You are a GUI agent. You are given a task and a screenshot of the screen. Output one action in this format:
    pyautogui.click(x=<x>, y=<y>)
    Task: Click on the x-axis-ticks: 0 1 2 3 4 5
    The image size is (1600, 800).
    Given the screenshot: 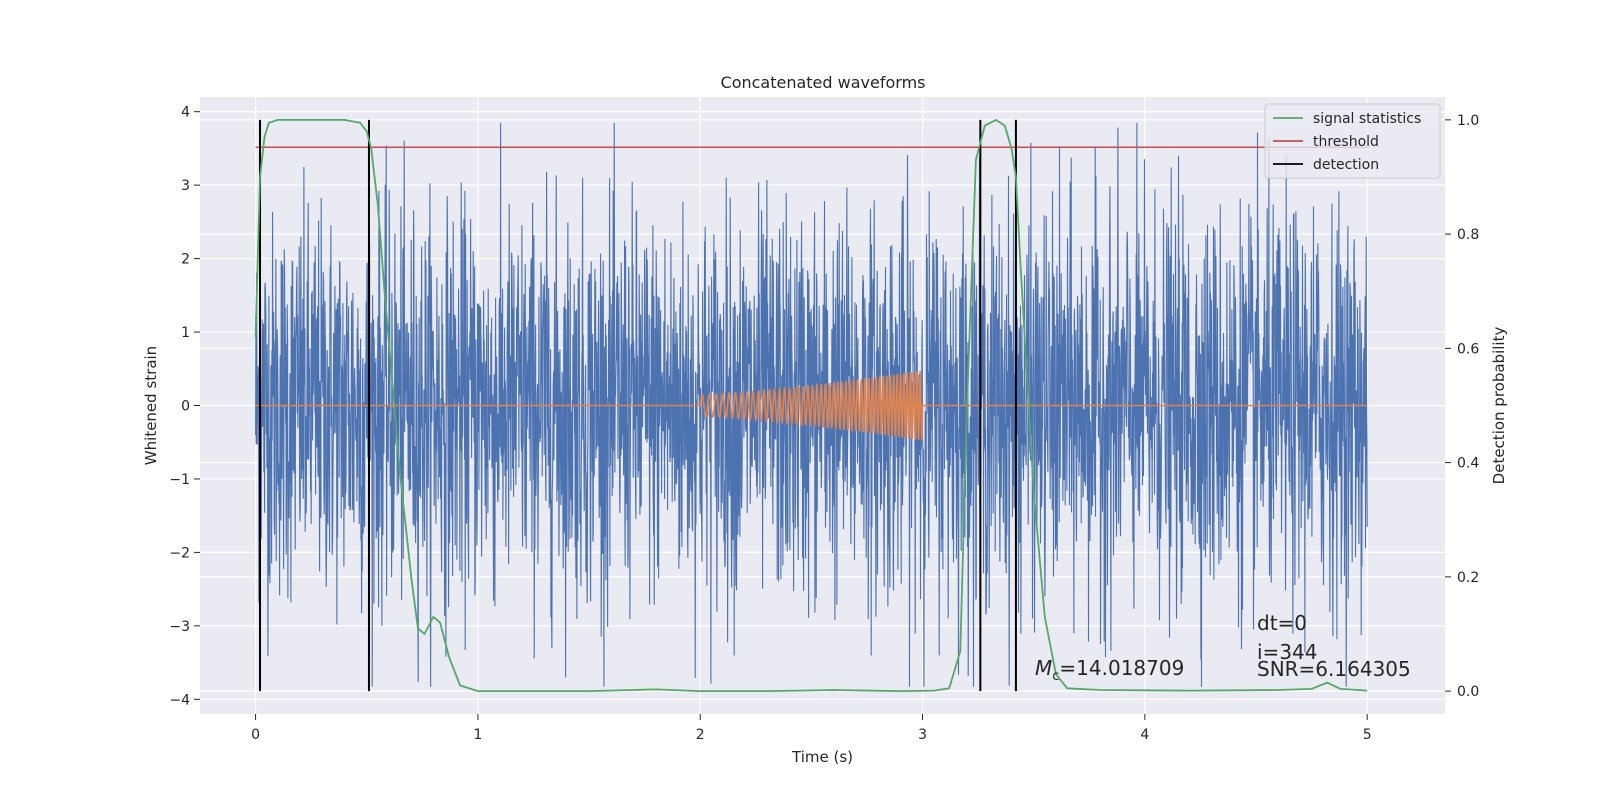 What is the action you would take?
    pyautogui.click(x=811, y=728)
    